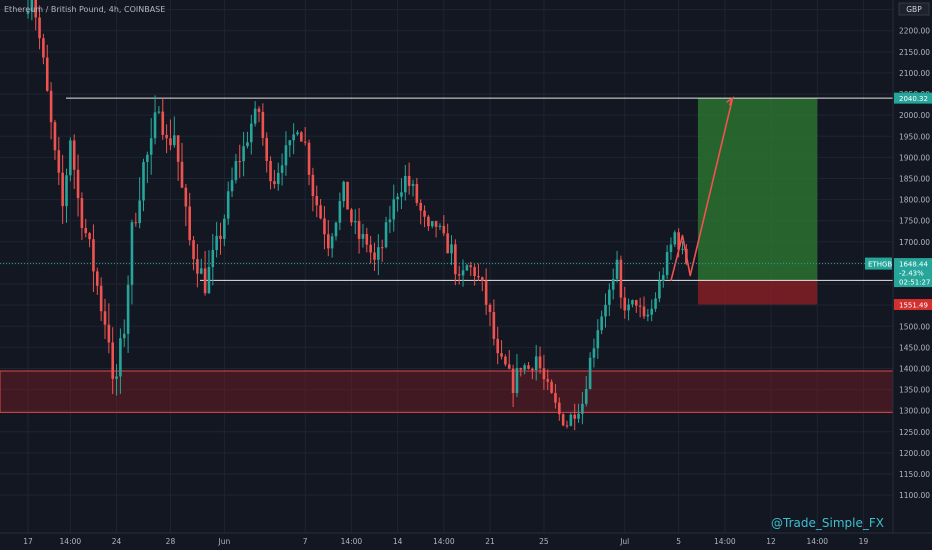 Image resolution: width=932 pixels, height=550 pixels. Describe the element at coordinates (171, 541) in the screenshot. I see `time-tick-label: 28` at that location.